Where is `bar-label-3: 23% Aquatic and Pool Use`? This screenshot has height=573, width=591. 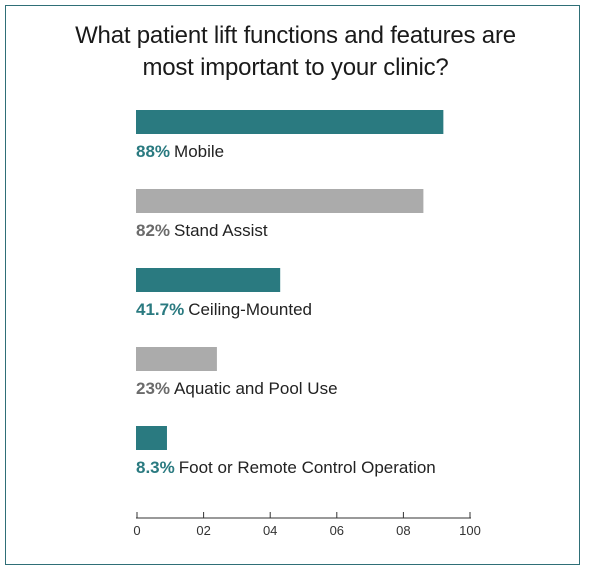 bar-label-3: 23% Aquatic and Pool Use is located at coordinates (237, 388).